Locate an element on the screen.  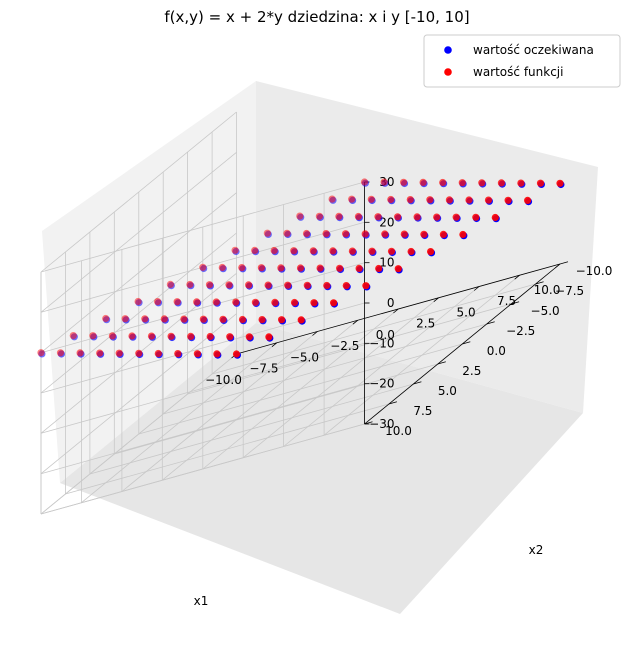
y-tick-label: 5.0 is located at coordinates (447, 391).